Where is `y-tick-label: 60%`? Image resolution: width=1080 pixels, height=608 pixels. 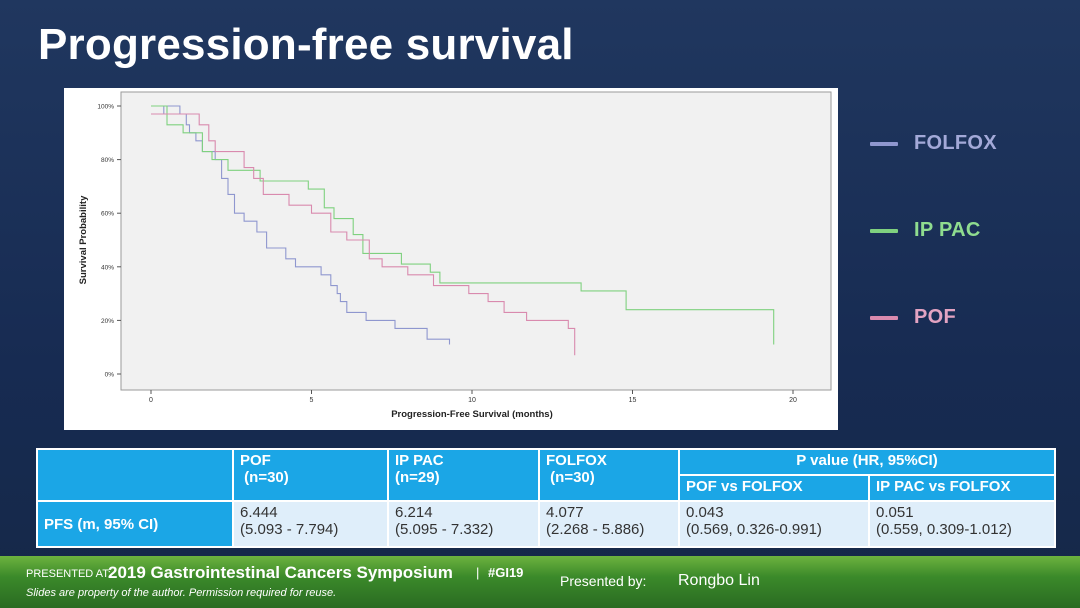
y-tick-label: 60% is located at coordinates (107, 214).